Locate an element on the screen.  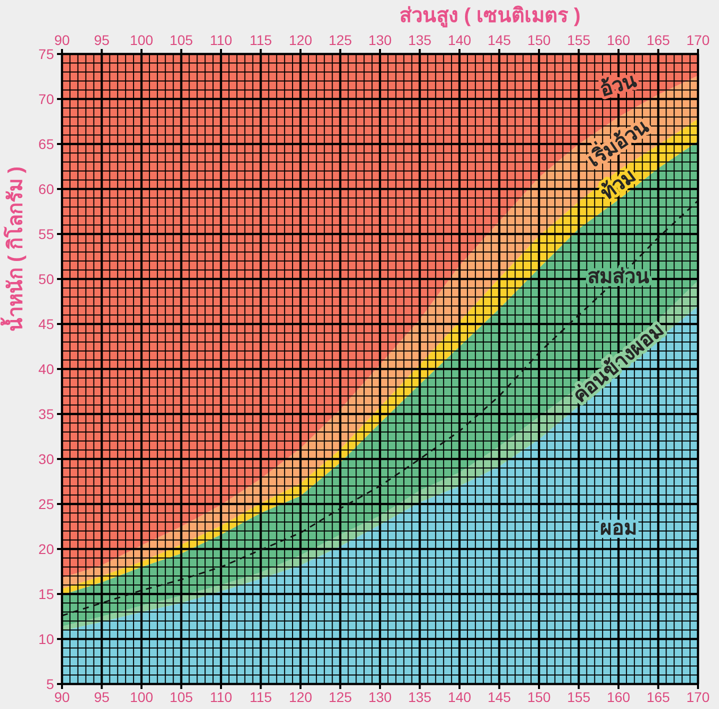
x-tick-label: 115 is located at coordinates (261, 697).